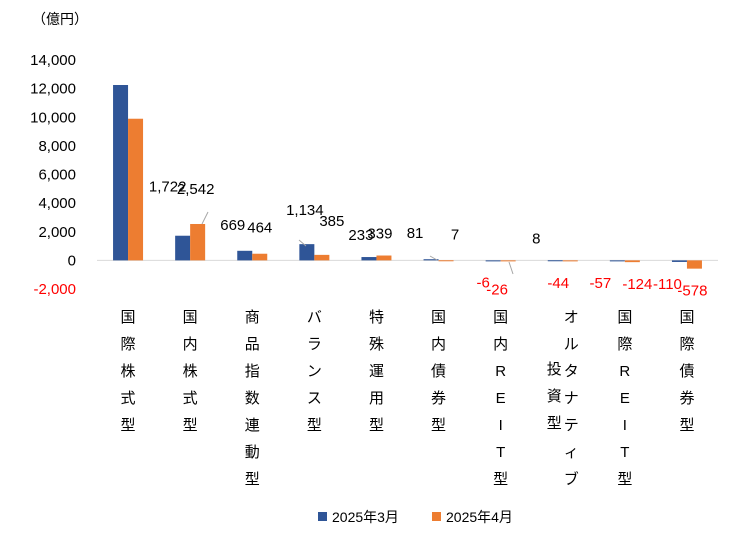 This screenshot has width=750, height=541. I want to click on y-tick-label: 10,000, so click(53, 117).